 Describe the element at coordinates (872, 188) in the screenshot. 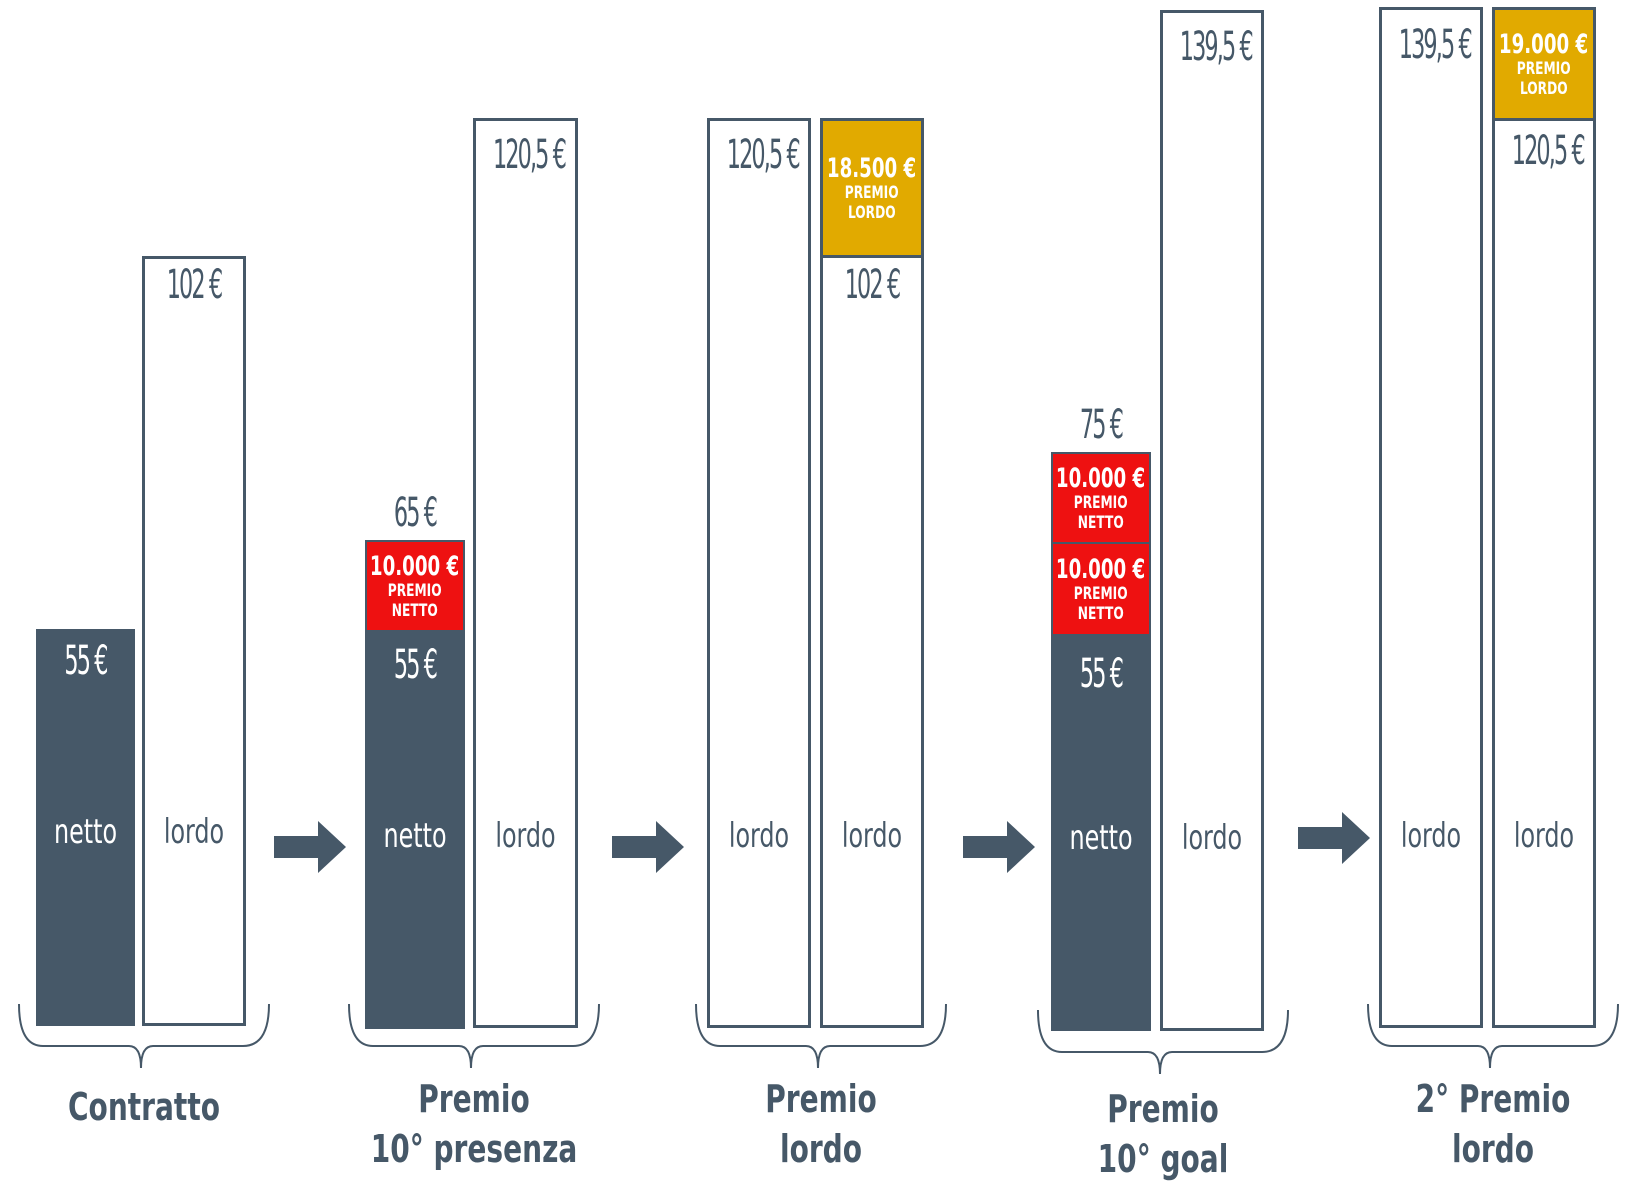

I see `bonus-lordo-badge: 18.500 € PREMIO LORDO` at that location.